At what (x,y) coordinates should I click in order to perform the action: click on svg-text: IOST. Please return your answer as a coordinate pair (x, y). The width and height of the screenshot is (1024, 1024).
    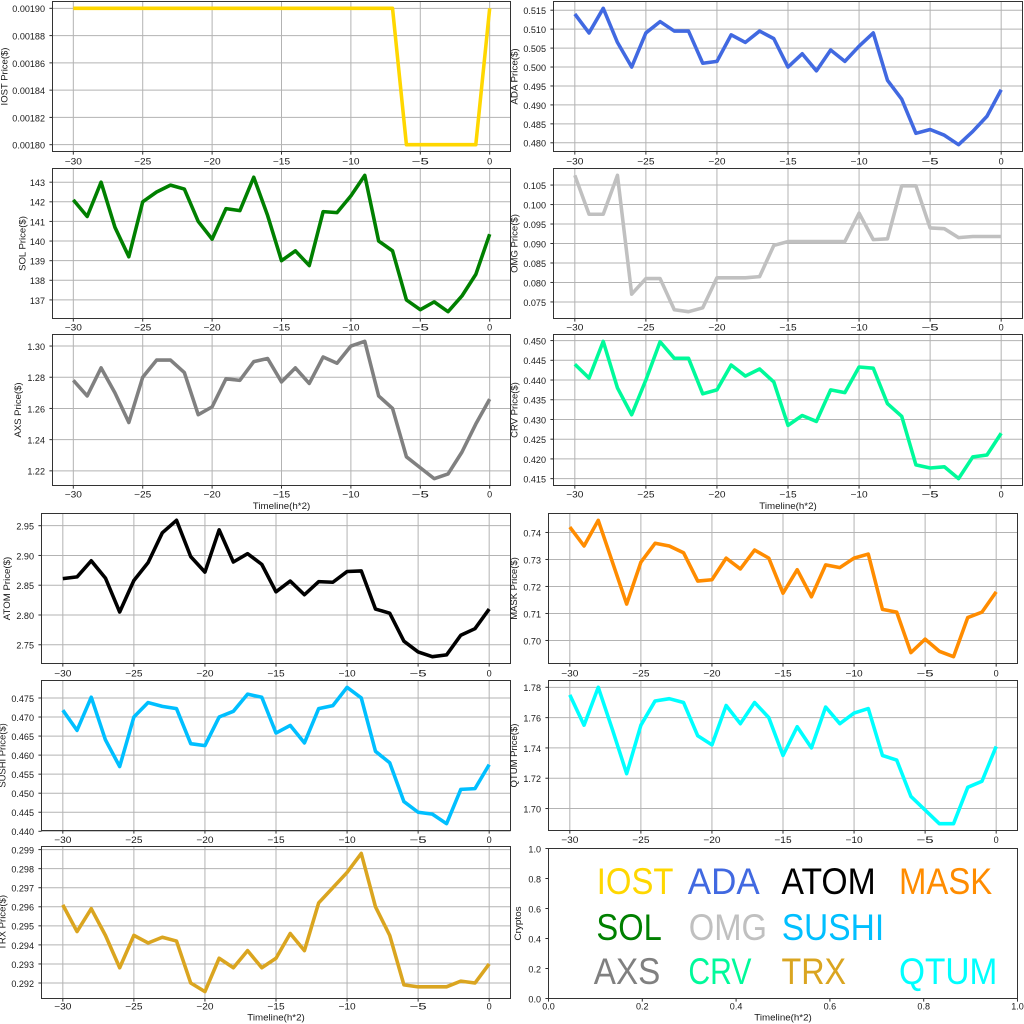
    Looking at the image, I should click on (635, 881).